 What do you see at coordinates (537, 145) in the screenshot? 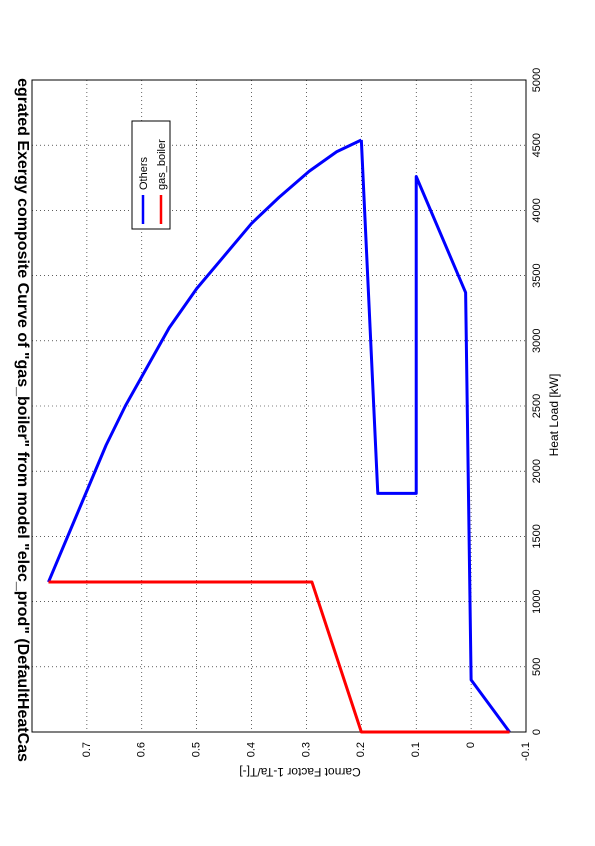
I see `x-tick-label: 4500` at bounding box center [537, 145].